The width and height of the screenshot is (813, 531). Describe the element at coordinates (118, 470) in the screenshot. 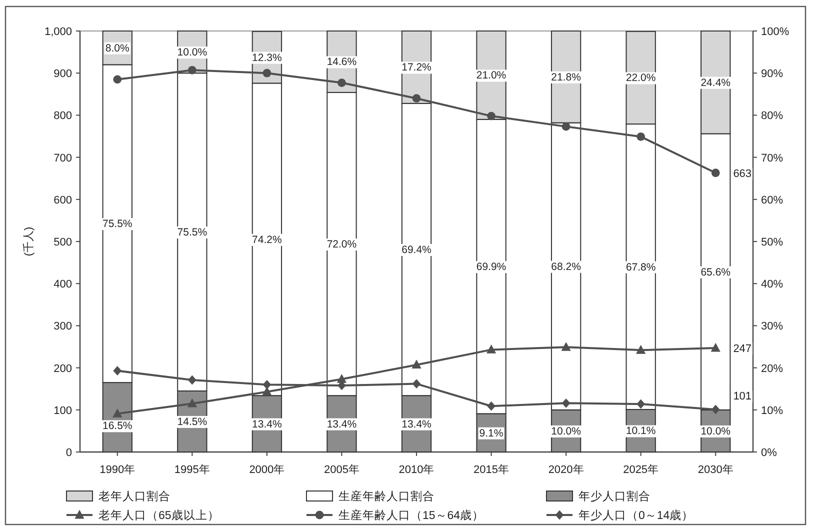

I see `x-tick-label: 1990年` at that location.